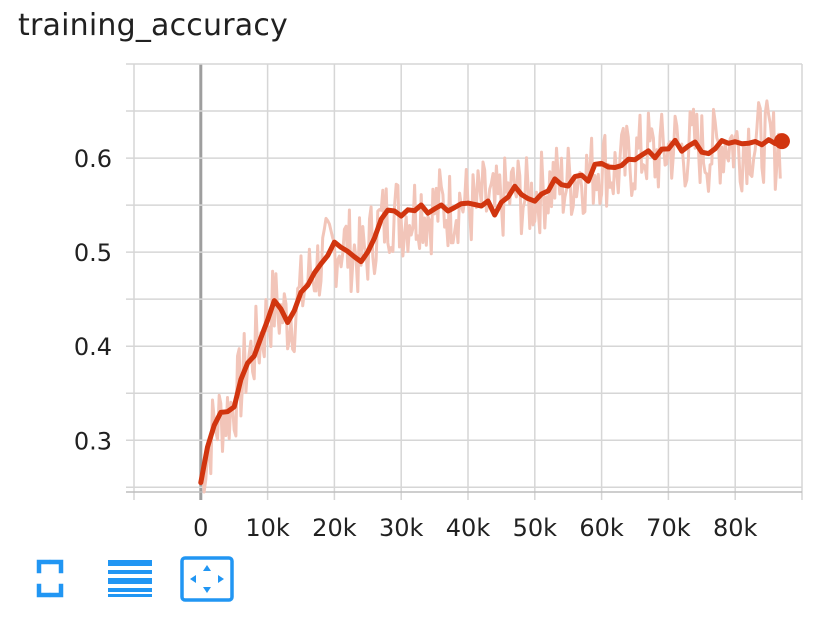 This screenshot has height=628, width=820. I want to click on toggle-log-scale-button, so click(134, 580).